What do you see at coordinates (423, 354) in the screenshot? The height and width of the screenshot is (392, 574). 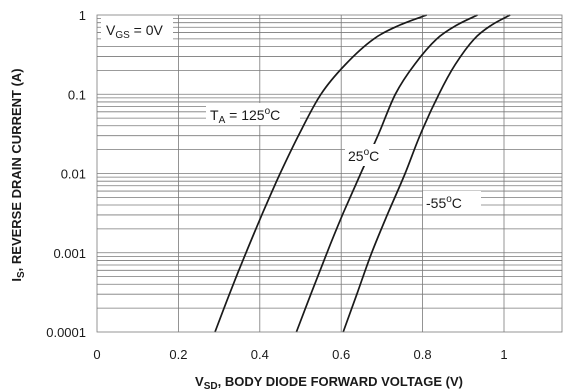 I see `x-tick-label: 0.8` at bounding box center [423, 354].